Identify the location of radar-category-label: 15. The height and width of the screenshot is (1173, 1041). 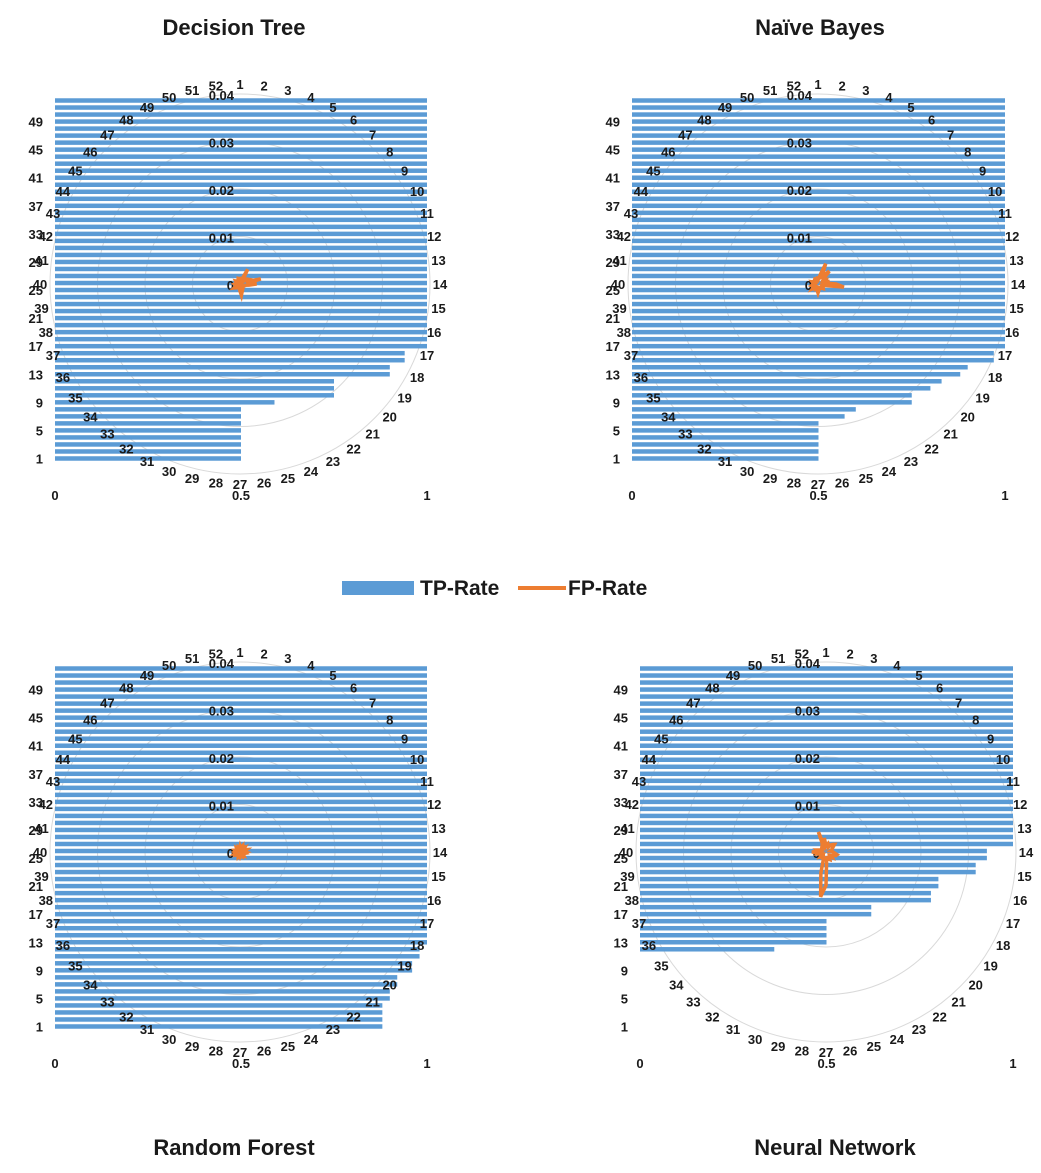
(438, 876).